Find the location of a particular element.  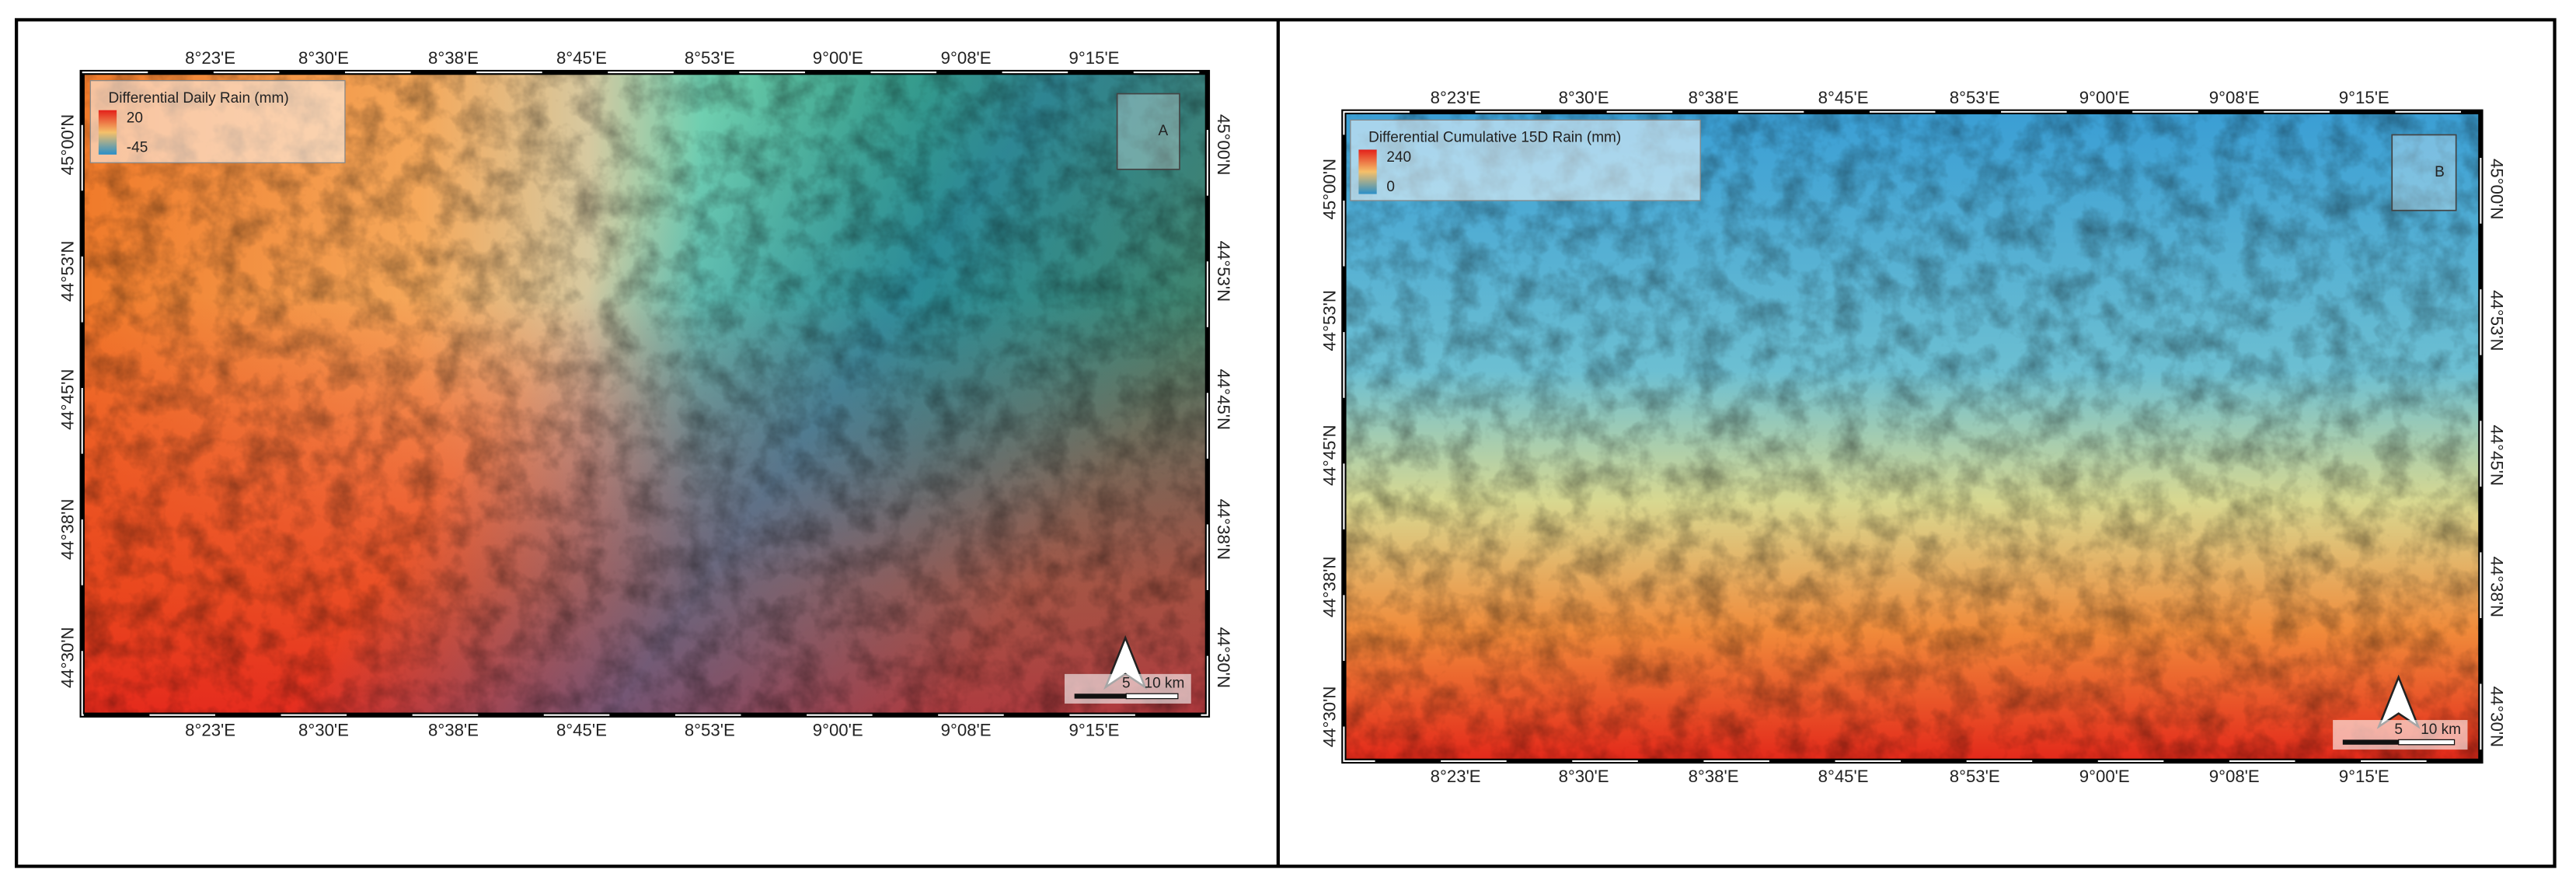

legend-title: Differential Daily Rain (mm) is located at coordinates (199, 98).